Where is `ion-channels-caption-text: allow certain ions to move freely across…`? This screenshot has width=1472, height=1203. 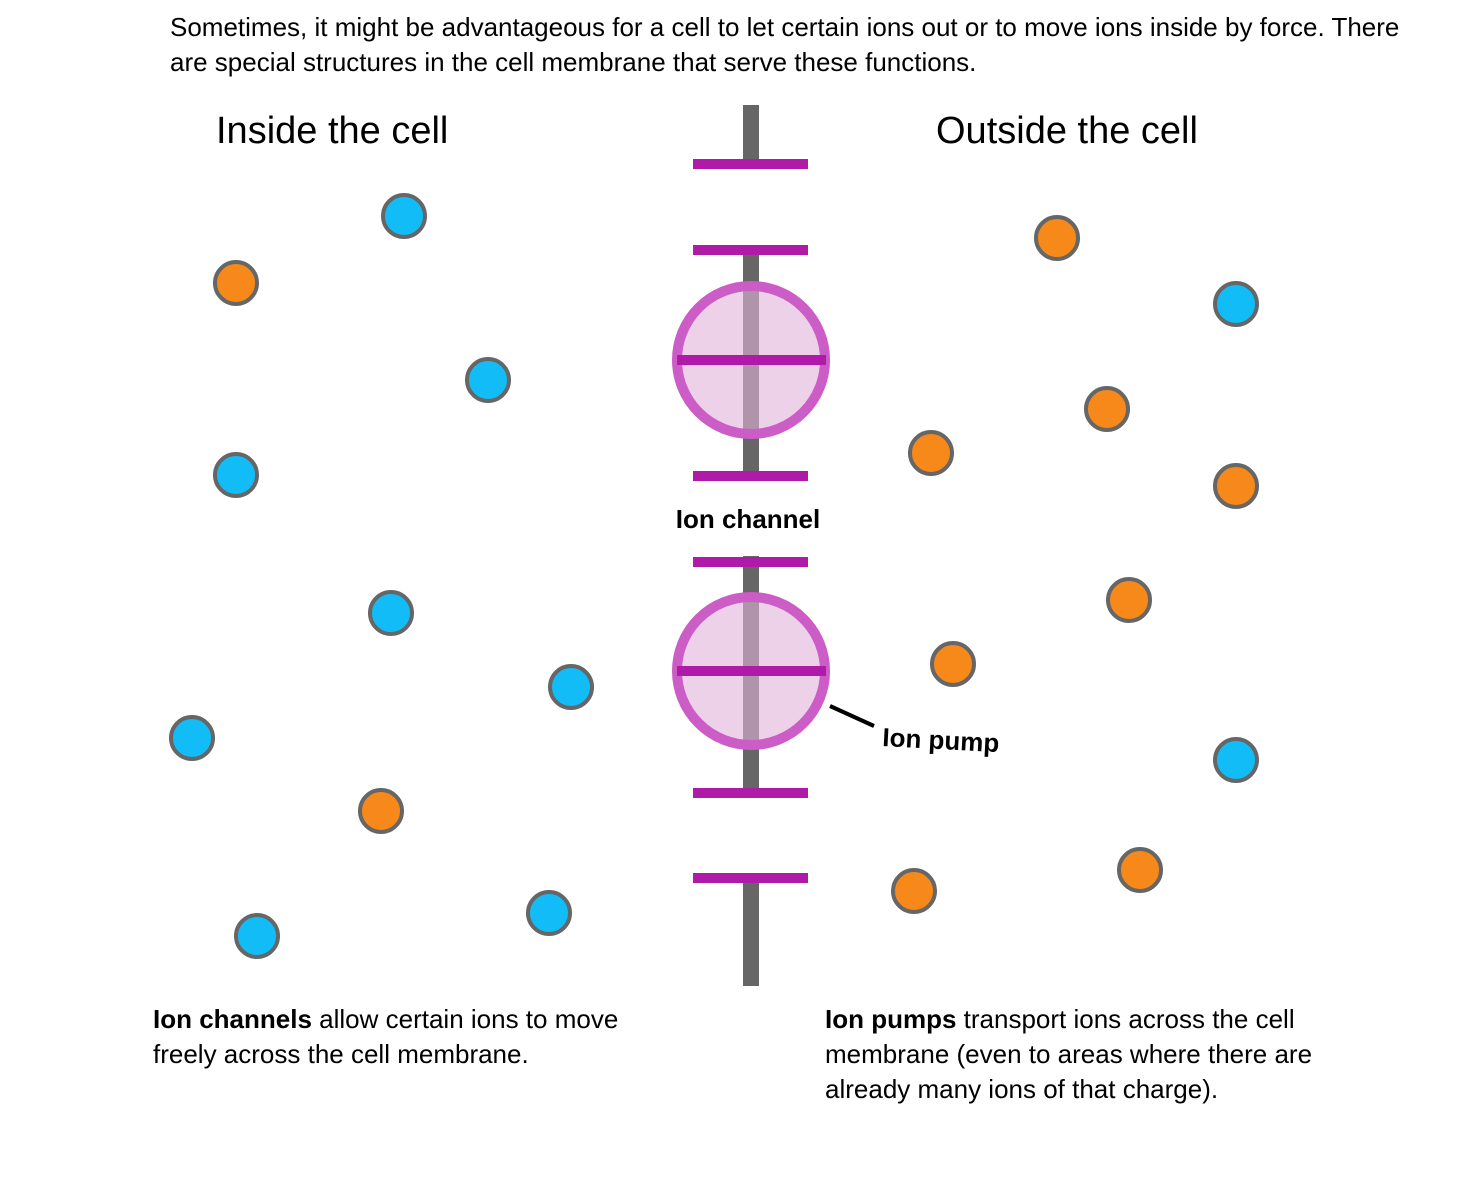
ion-channels-caption-text: allow certain ions to move freely across… is located at coordinates (386, 1036).